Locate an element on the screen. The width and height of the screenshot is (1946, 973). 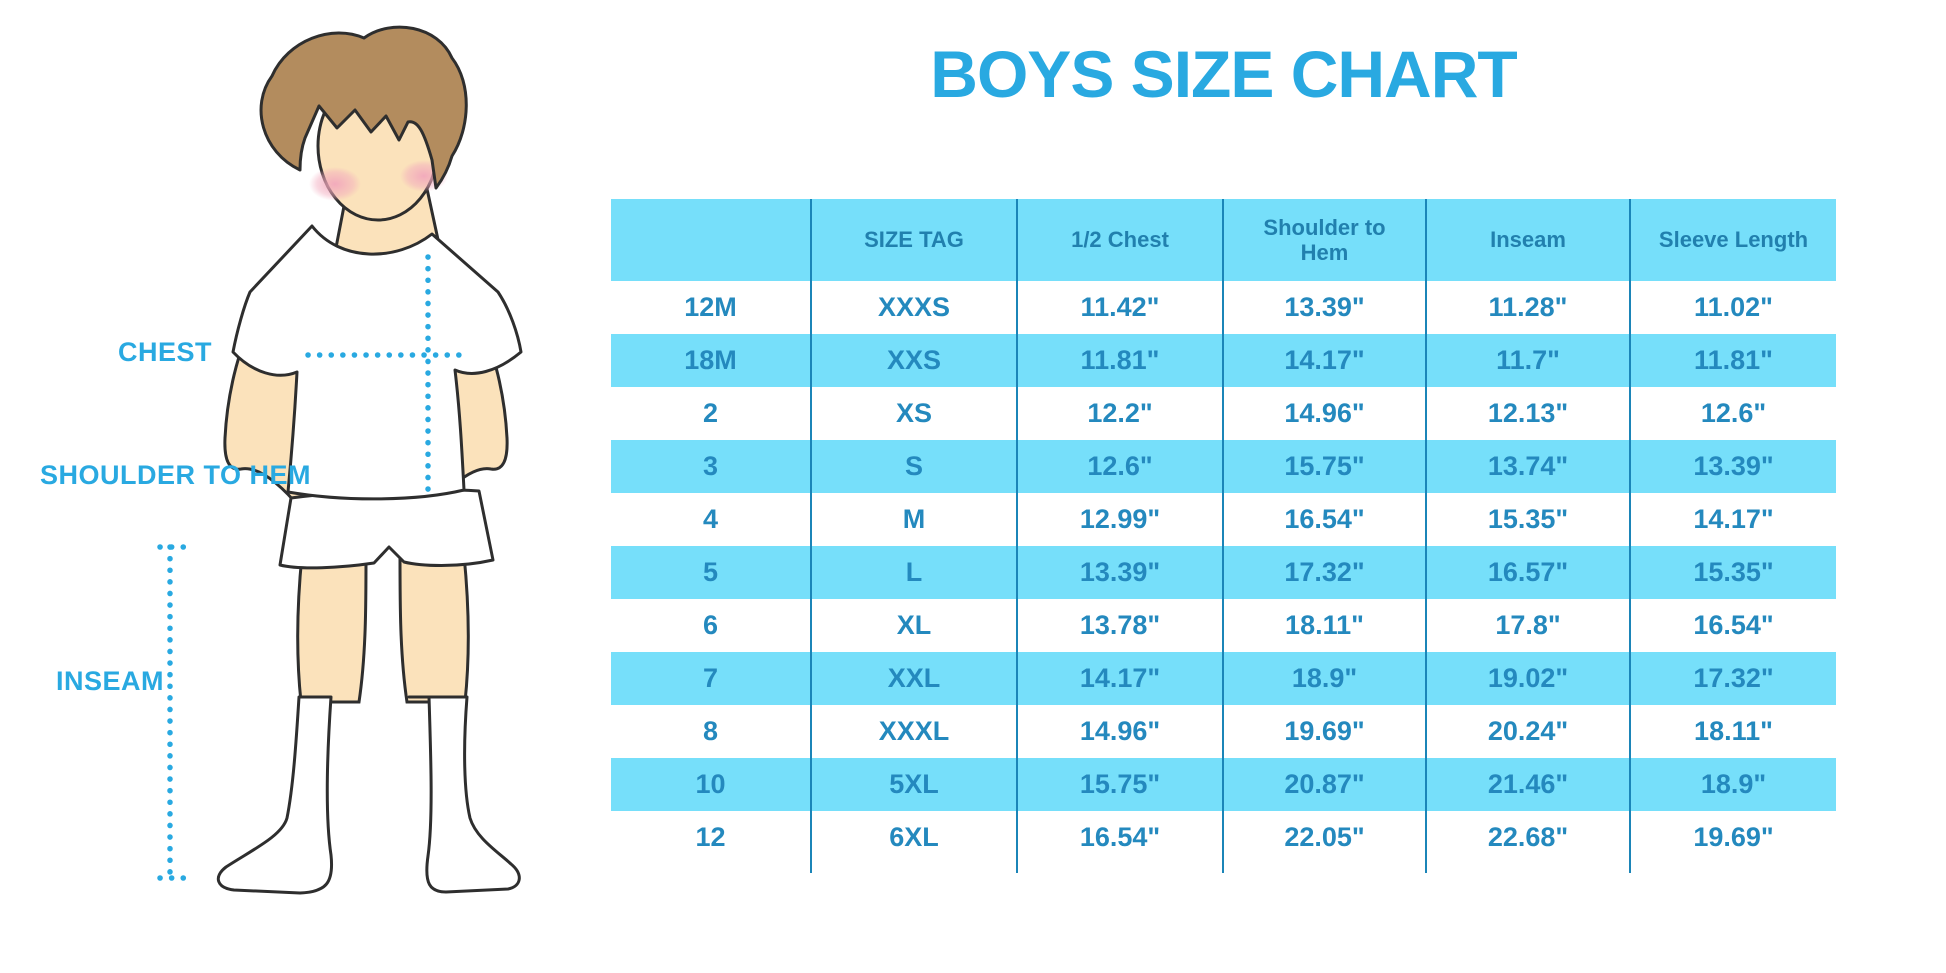
column-header: SIZE TAG is located at coordinates (913, 240).